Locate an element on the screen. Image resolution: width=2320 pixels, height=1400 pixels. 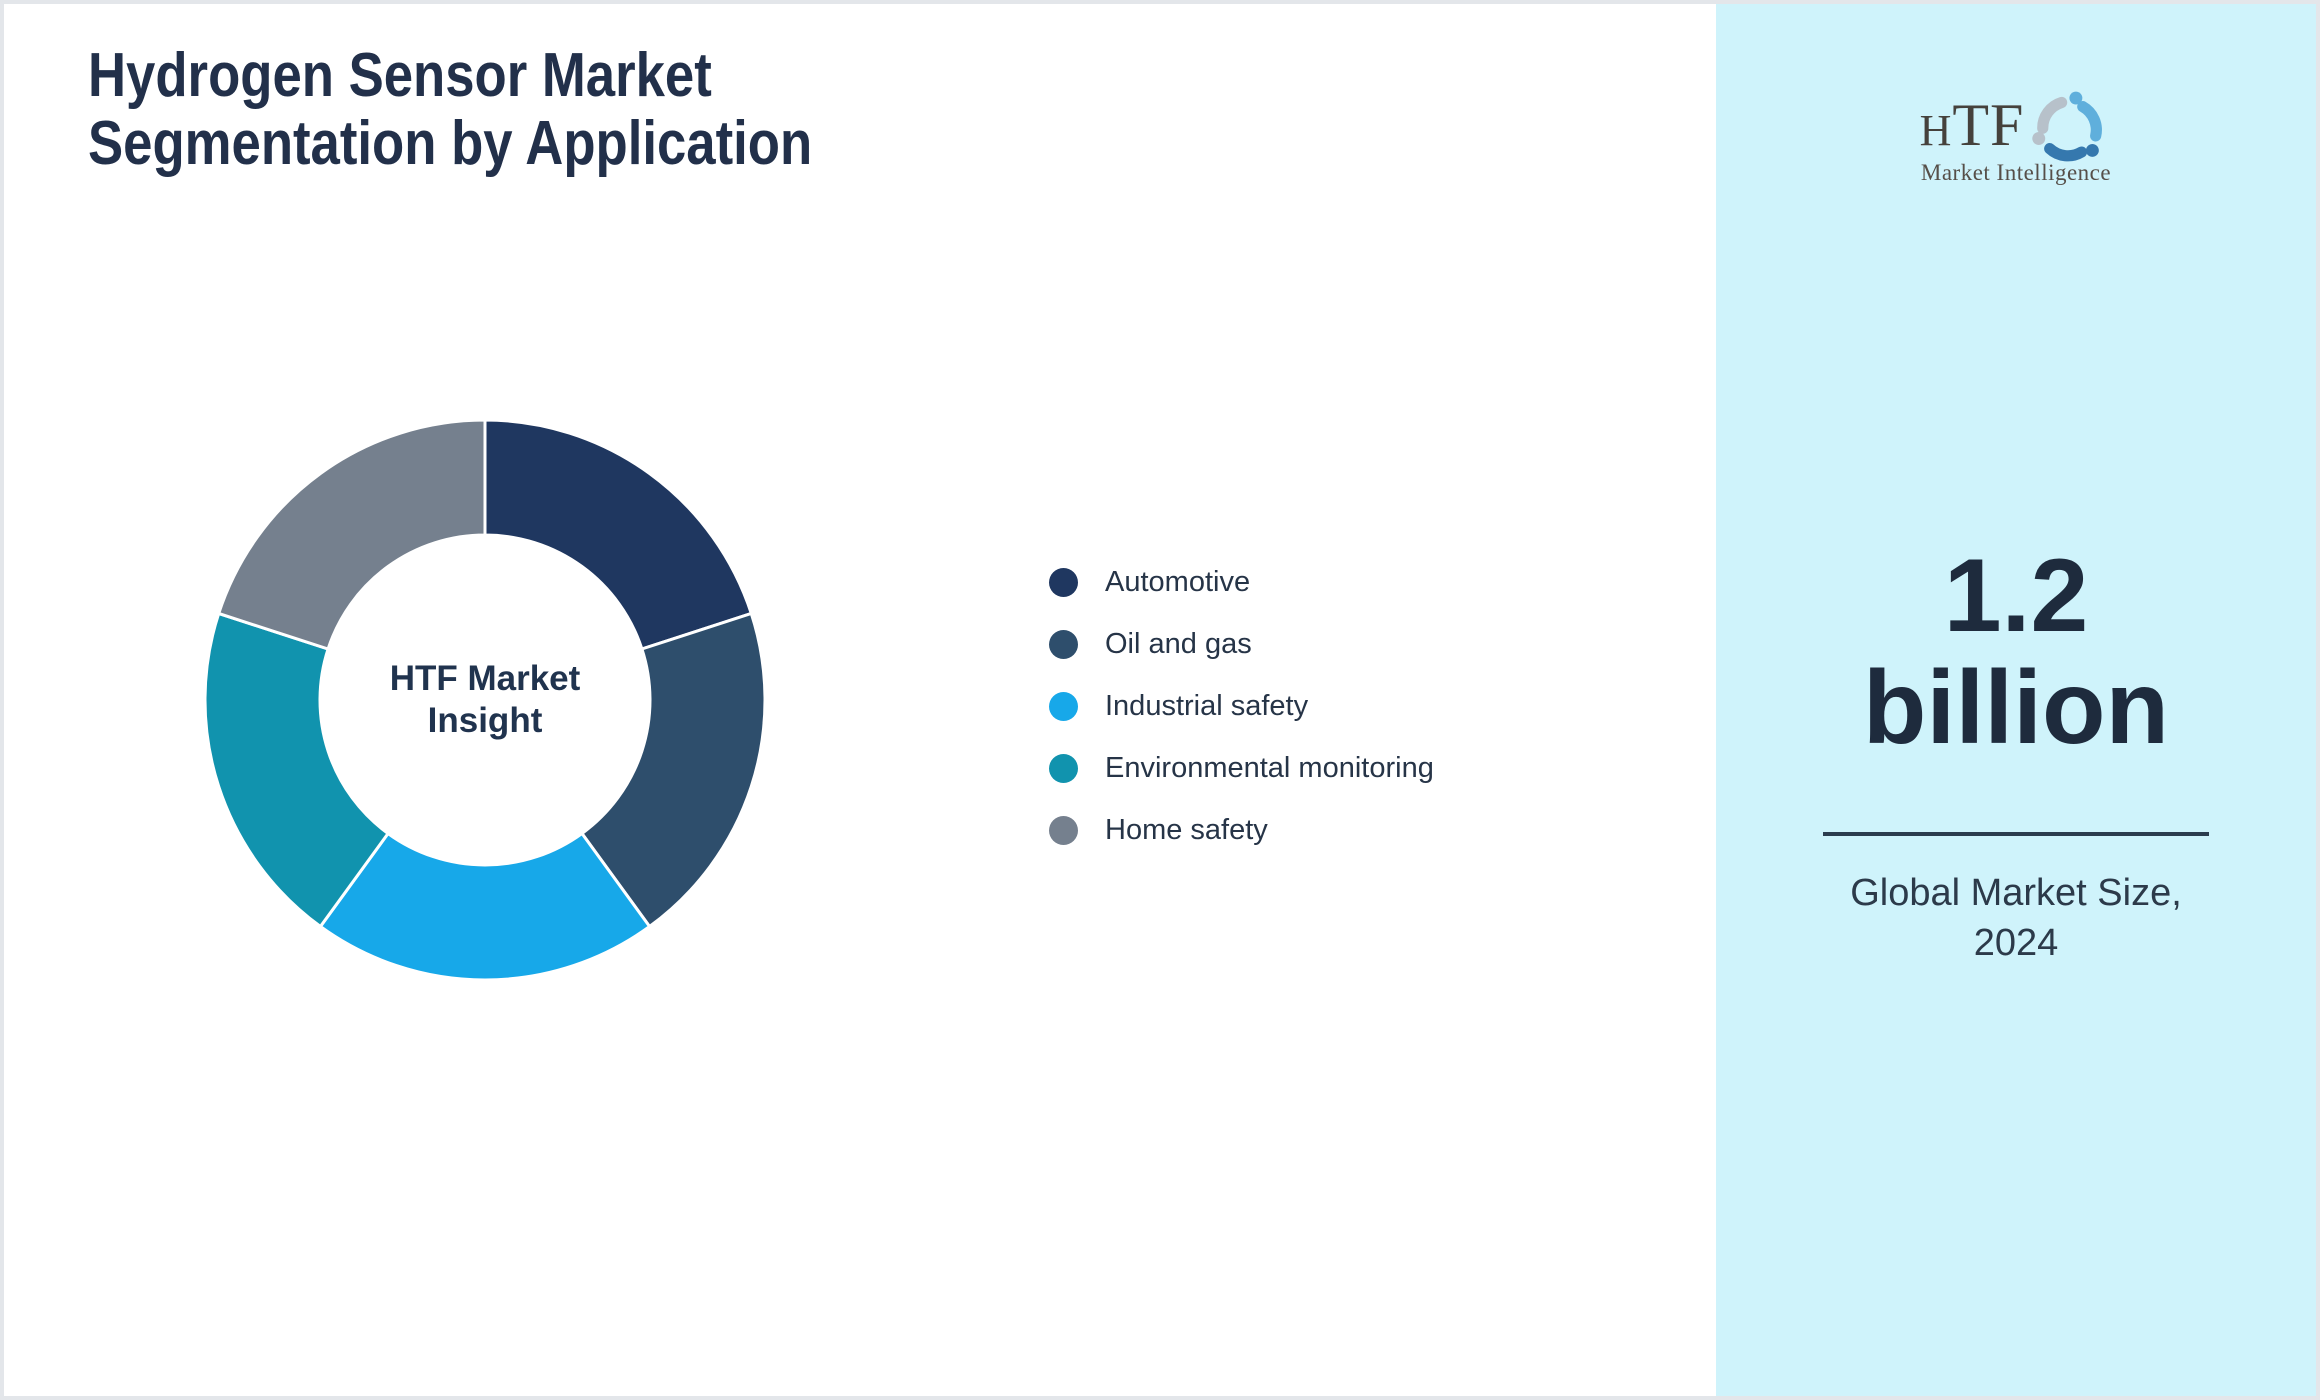
donut-segment-industrial-safety is located at coordinates (485, 906).